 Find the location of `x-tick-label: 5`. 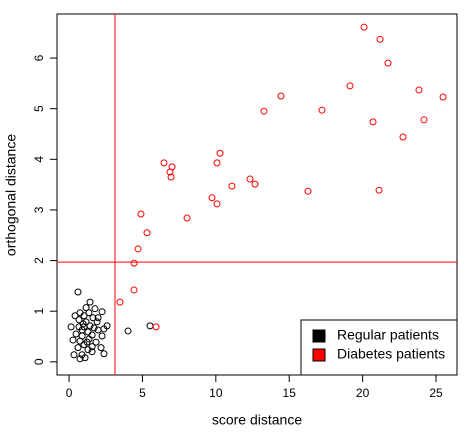

x-tick-label: 5 is located at coordinates (142, 393).